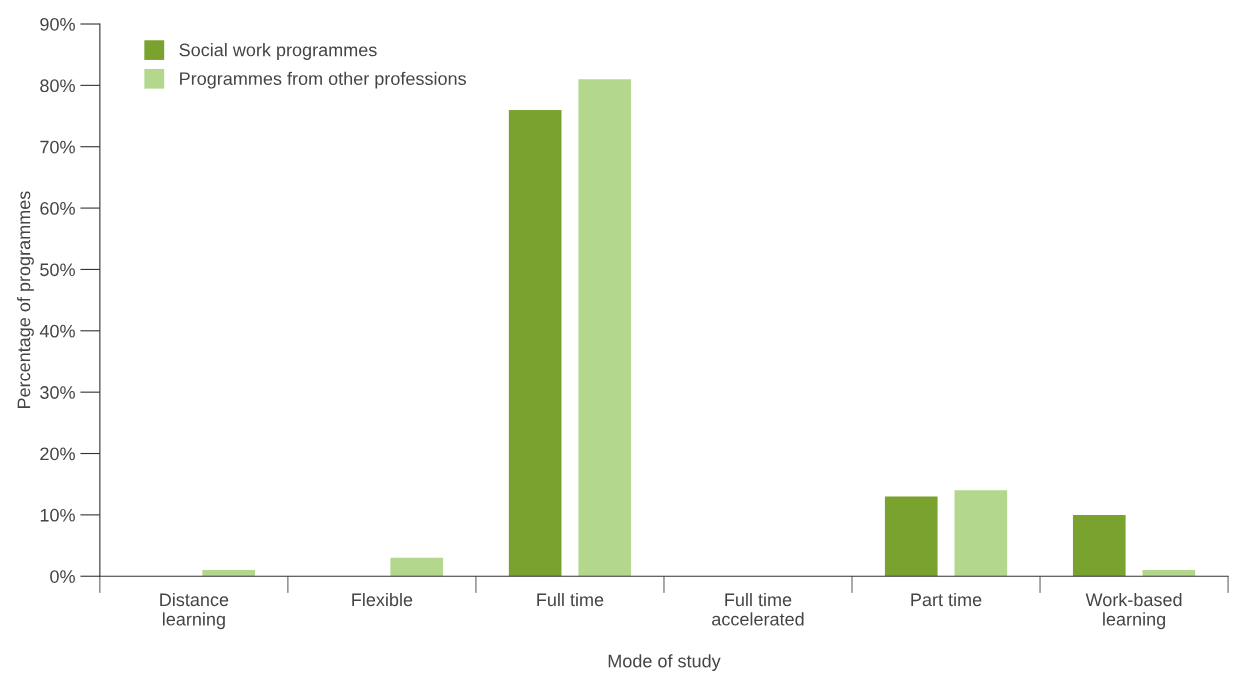 This screenshot has height=686, width=1233. I want to click on y-tick-label: 40%, so click(57, 331).